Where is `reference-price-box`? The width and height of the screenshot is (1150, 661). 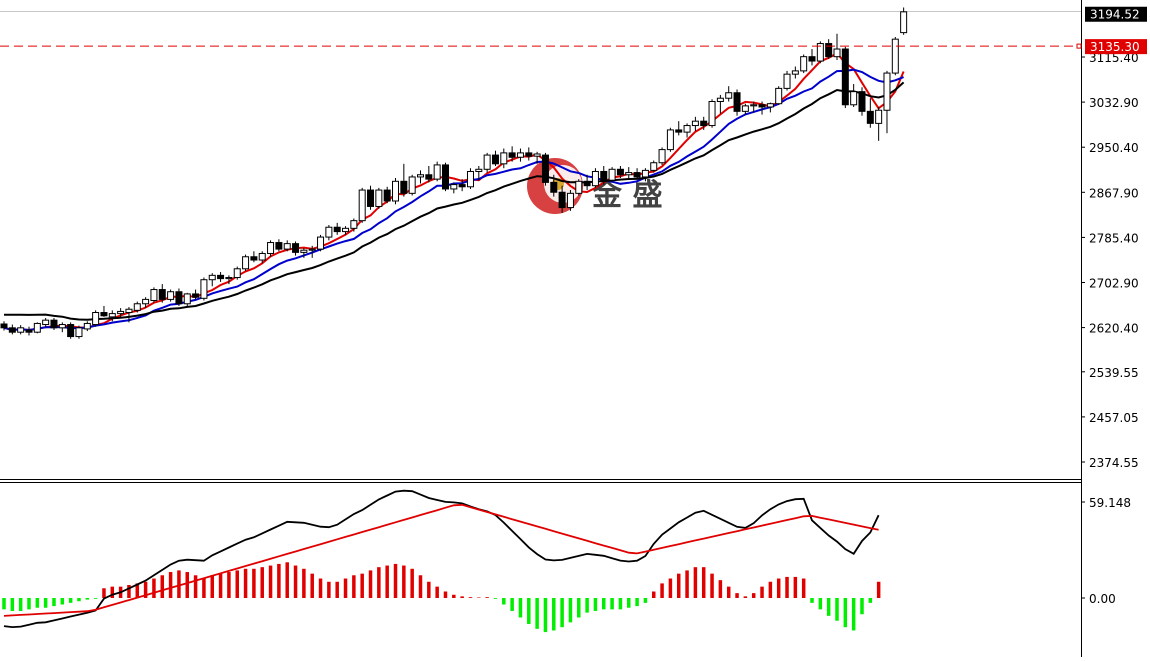 reference-price-box is located at coordinates (1116, 47).